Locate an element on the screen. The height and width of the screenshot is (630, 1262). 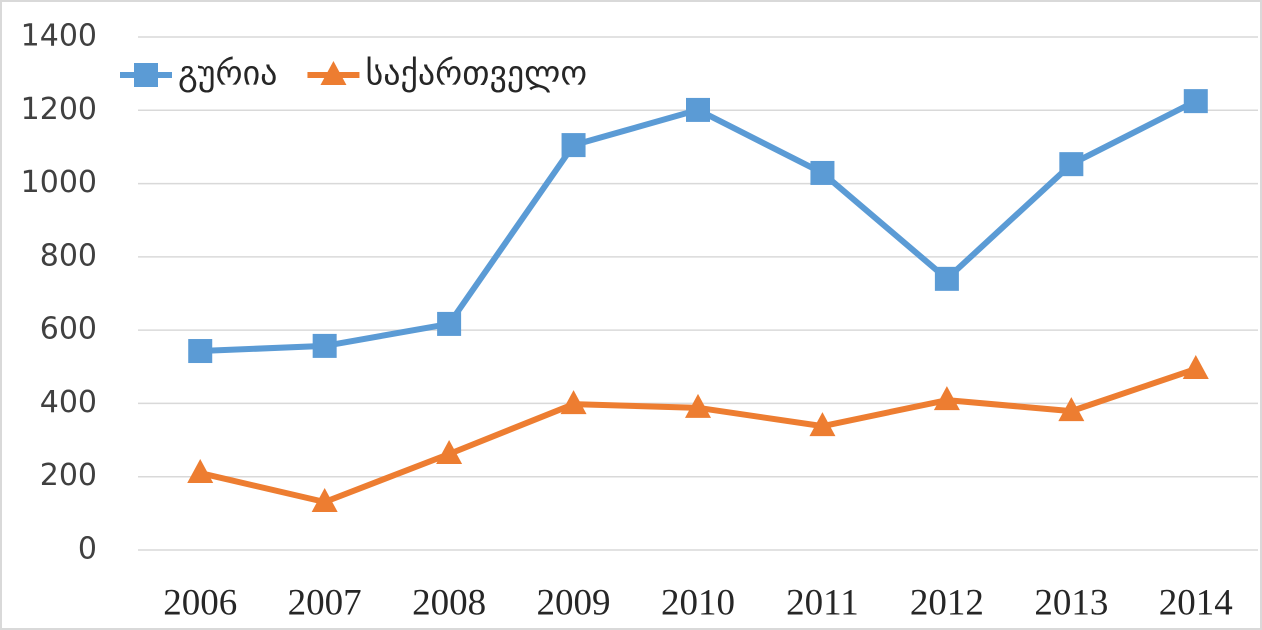
legend-item: გურია is located at coordinates (198, 74).